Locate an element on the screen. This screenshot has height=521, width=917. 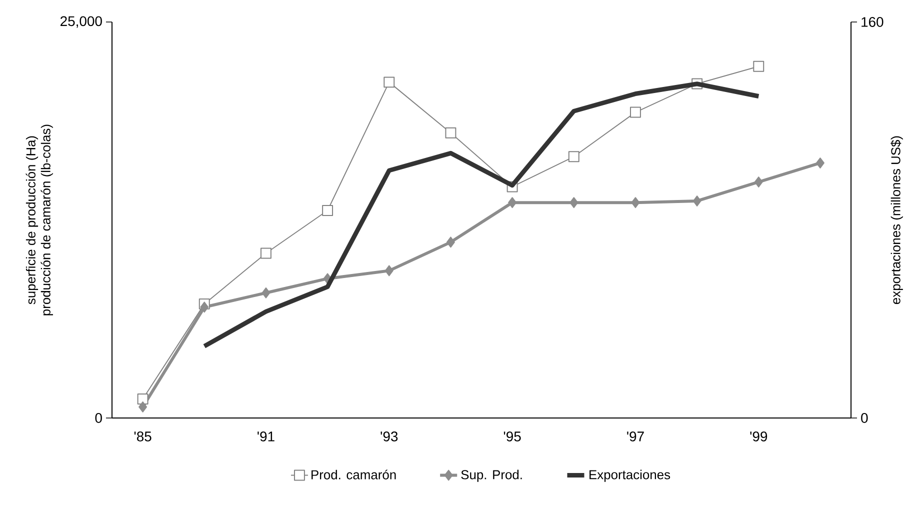
x-tick-label: '93 is located at coordinates (389, 437).